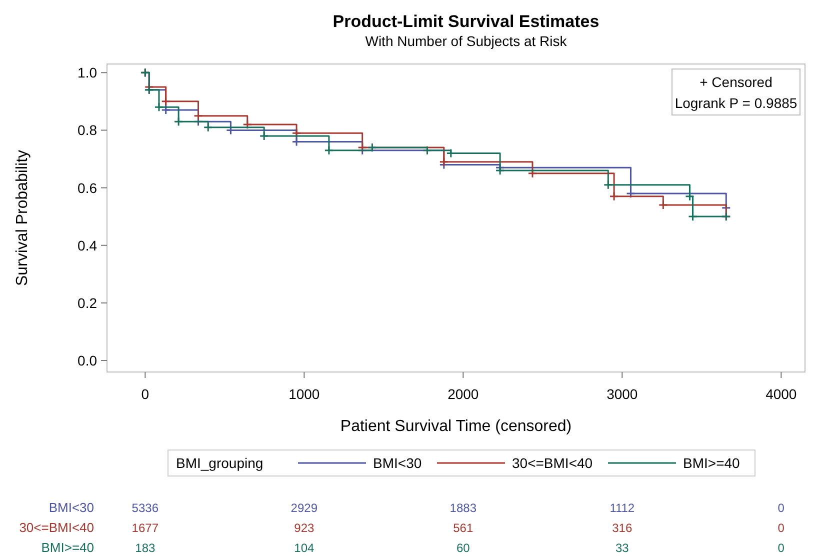  What do you see at coordinates (736, 82) in the screenshot?
I see `annotation: + Censored` at bounding box center [736, 82].